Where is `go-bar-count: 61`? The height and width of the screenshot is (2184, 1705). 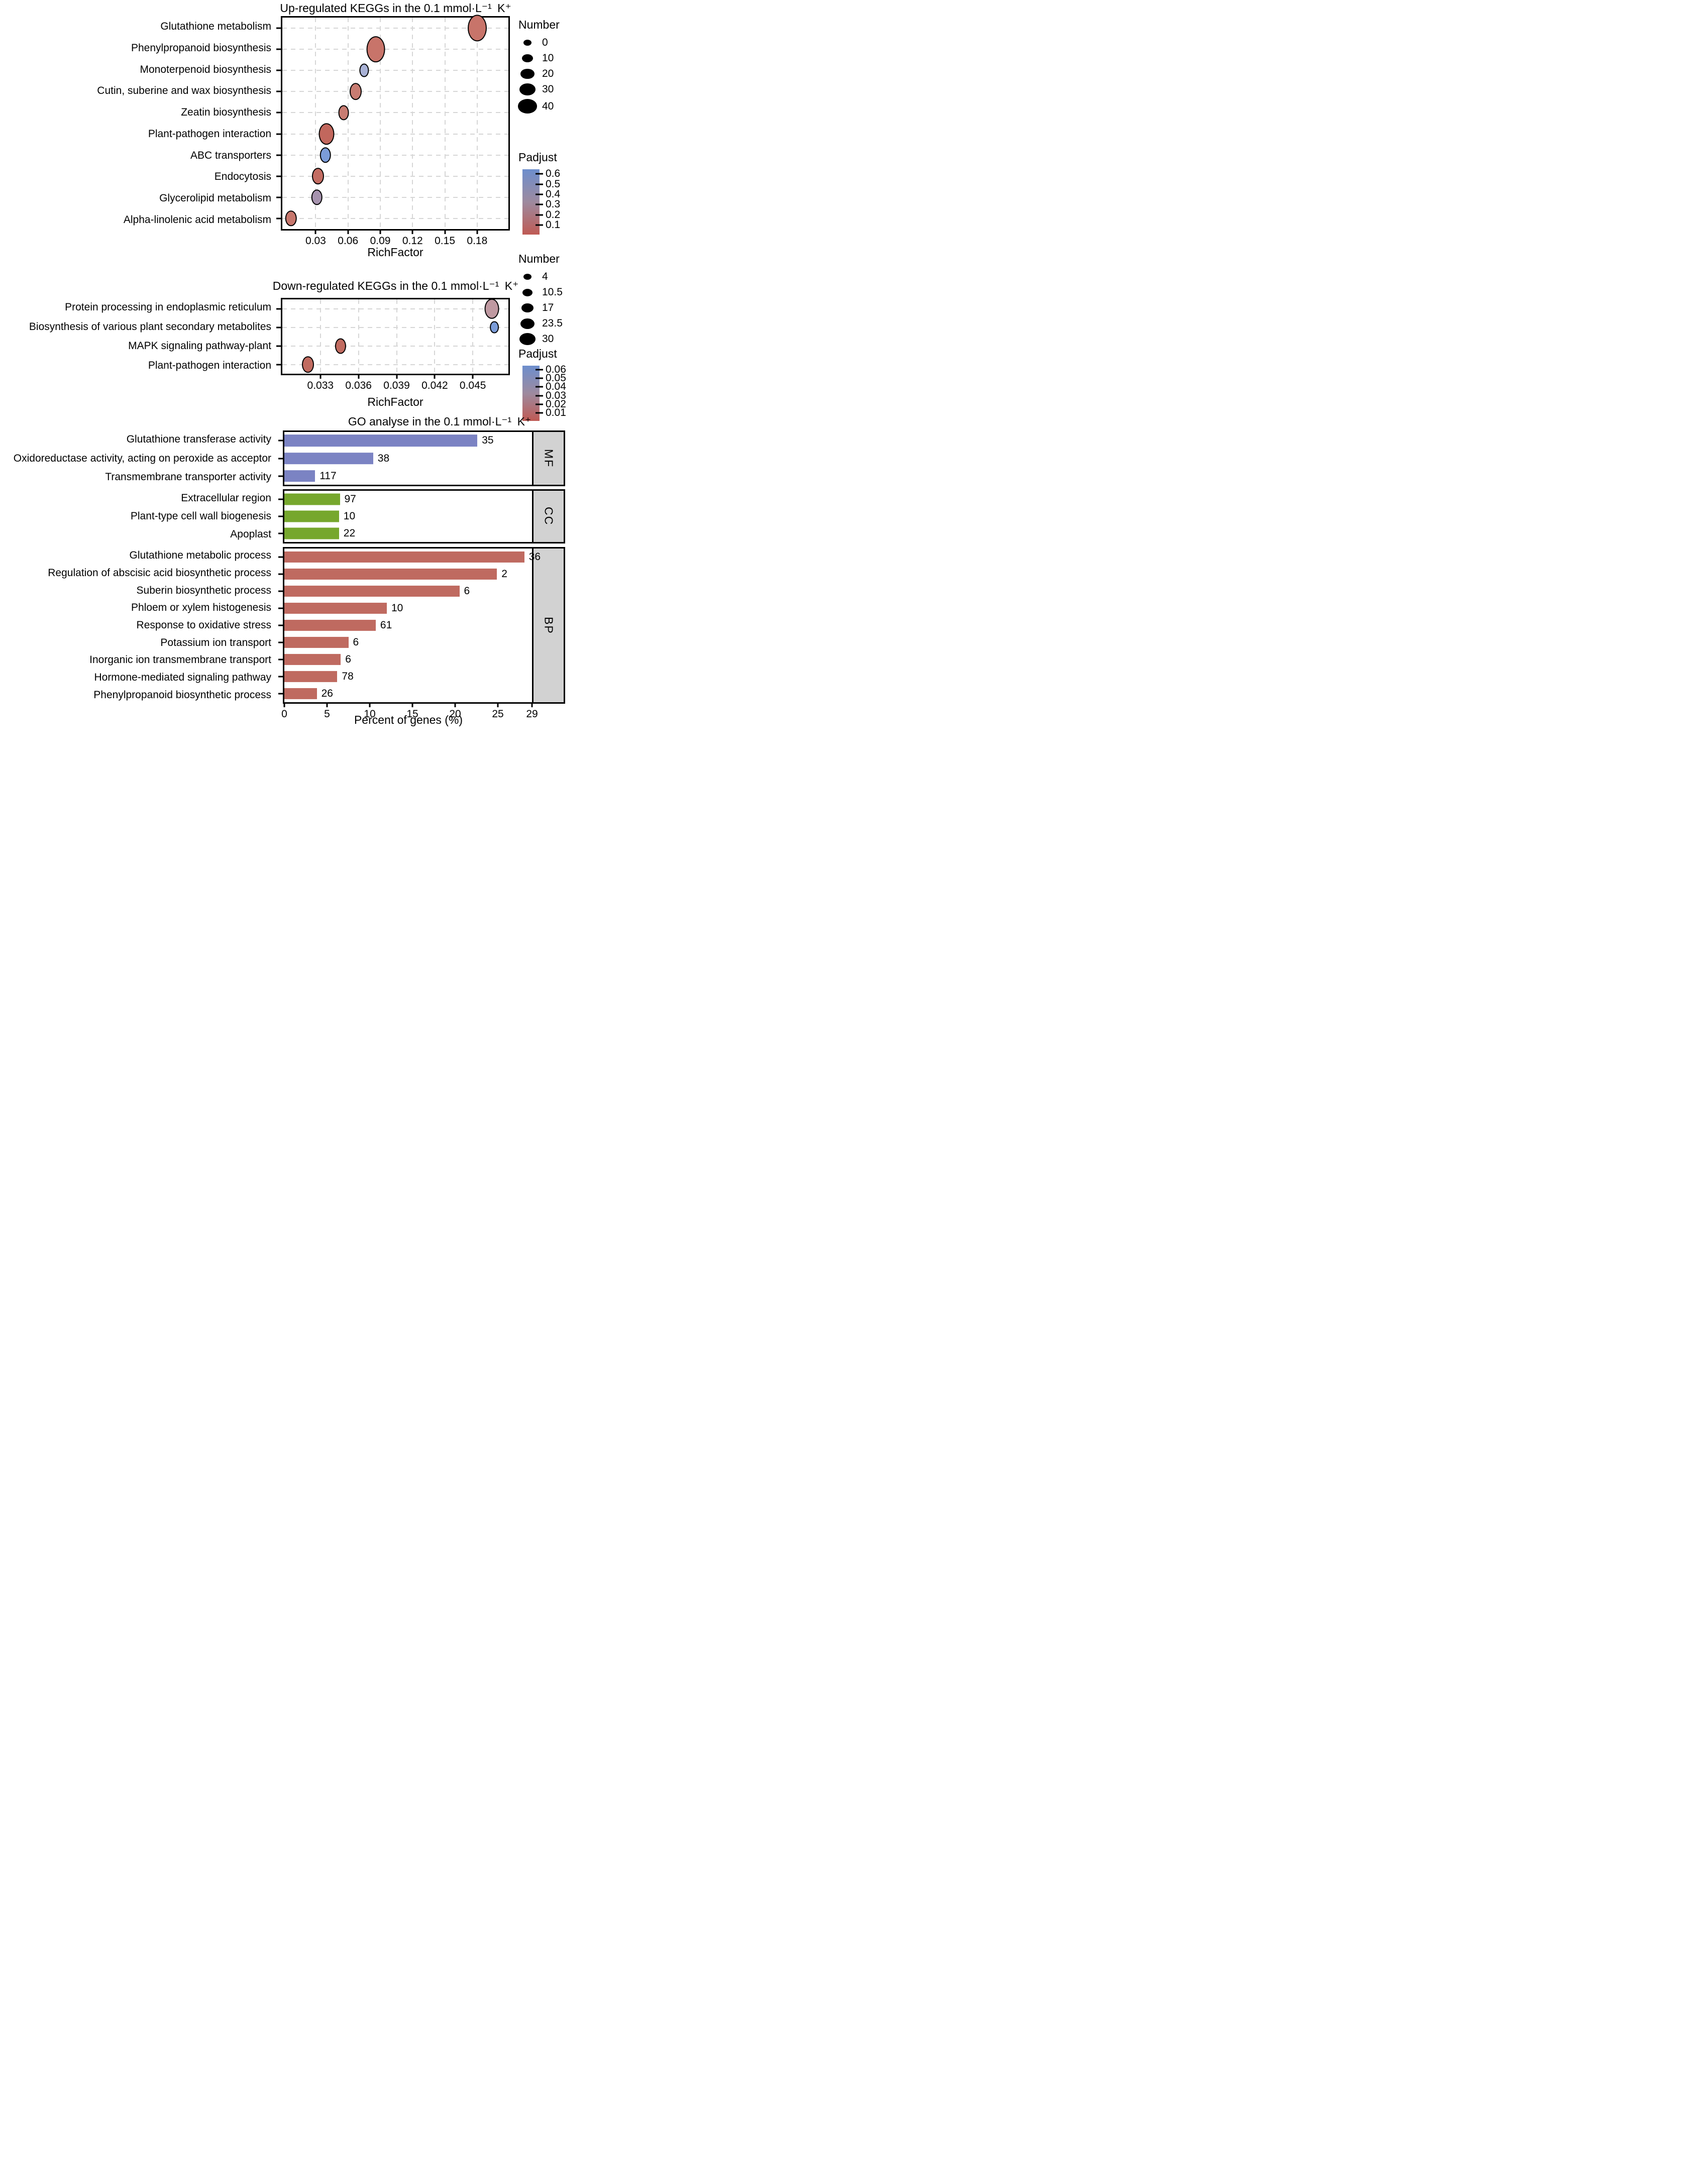 go-bar-count: 61 is located at coordinates (386, 625).